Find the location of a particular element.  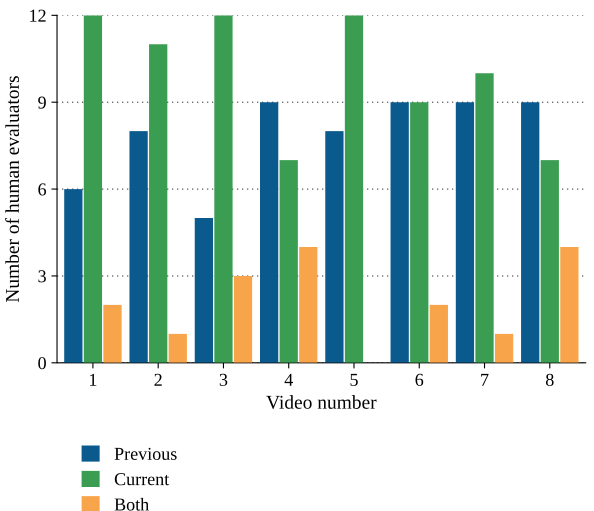

x-tick-label: 1 is located at coordinates (93, 380).